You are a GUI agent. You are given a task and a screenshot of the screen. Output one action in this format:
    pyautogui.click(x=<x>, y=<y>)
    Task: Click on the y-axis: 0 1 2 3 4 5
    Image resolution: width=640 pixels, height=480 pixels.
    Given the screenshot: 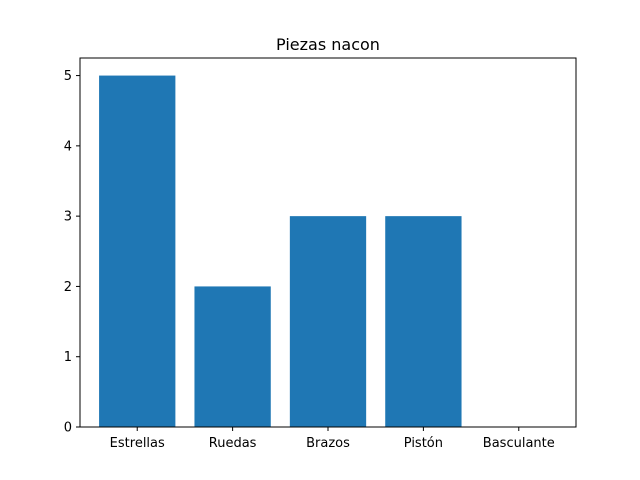 What is the action you would take?
    pyautogui.click(x=72, y=252)
    